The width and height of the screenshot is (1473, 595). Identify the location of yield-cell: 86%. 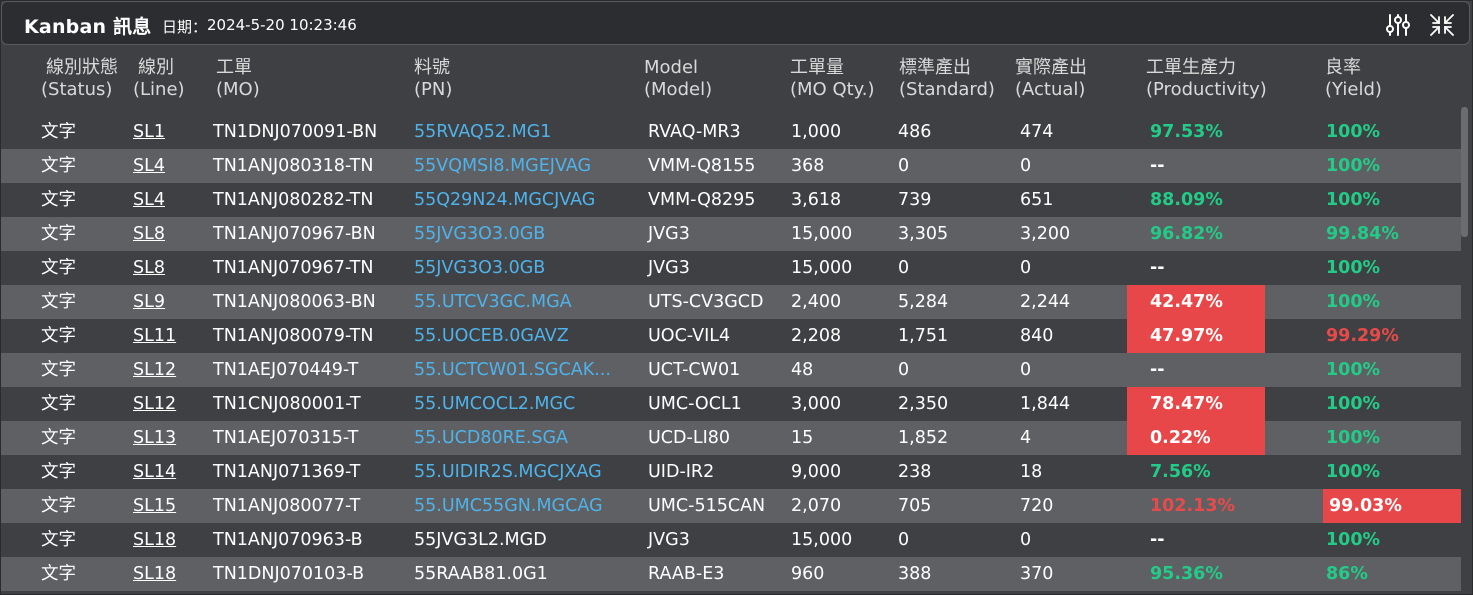
(1347, 574).